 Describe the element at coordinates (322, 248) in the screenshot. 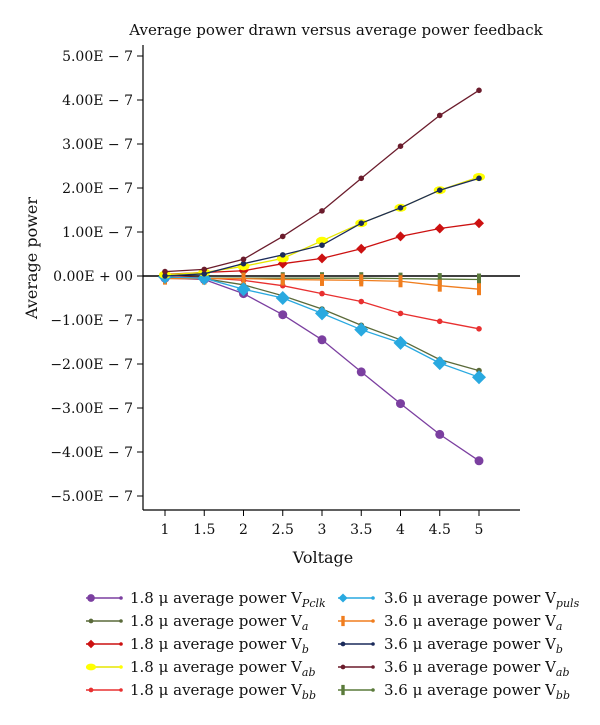

I see `series-line` at that location.